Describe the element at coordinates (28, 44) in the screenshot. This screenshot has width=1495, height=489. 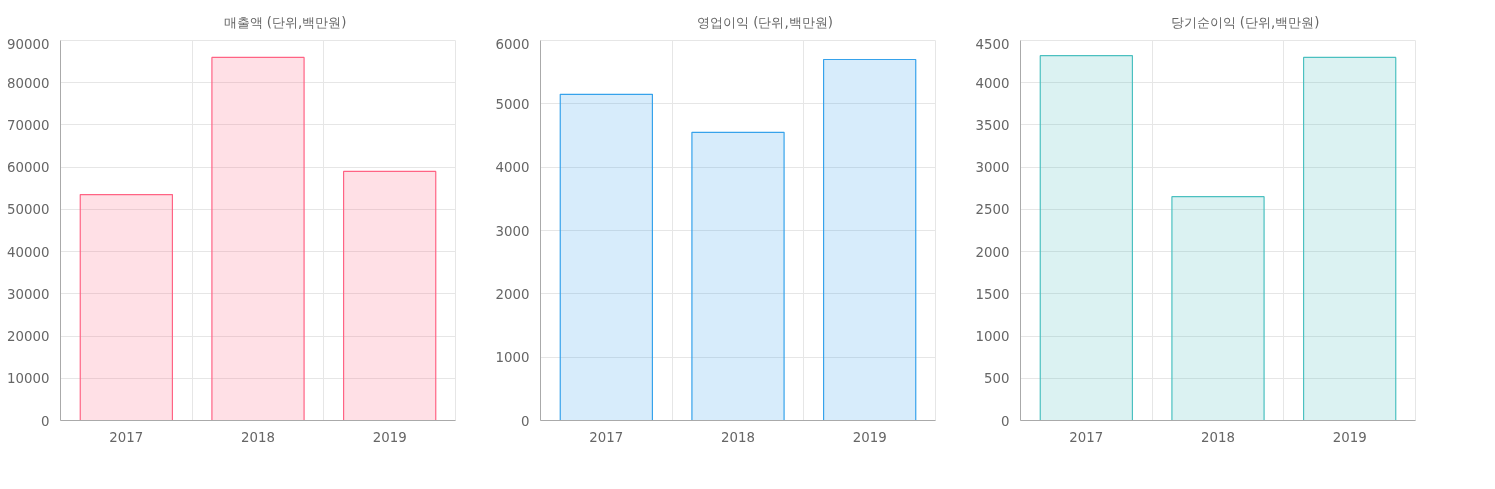
I see `y-tick-label: 90000` at that location.